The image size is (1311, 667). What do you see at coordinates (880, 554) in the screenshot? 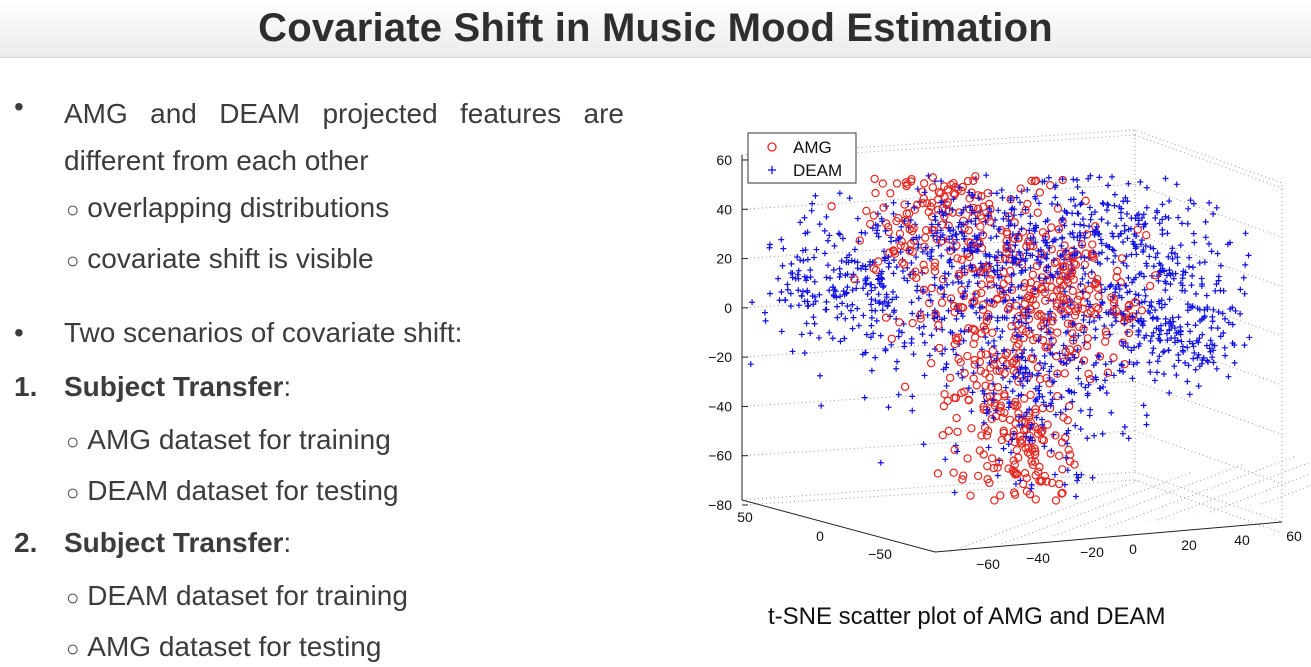
I see `y-tick-label: −50` at bounding box center [880, 554].